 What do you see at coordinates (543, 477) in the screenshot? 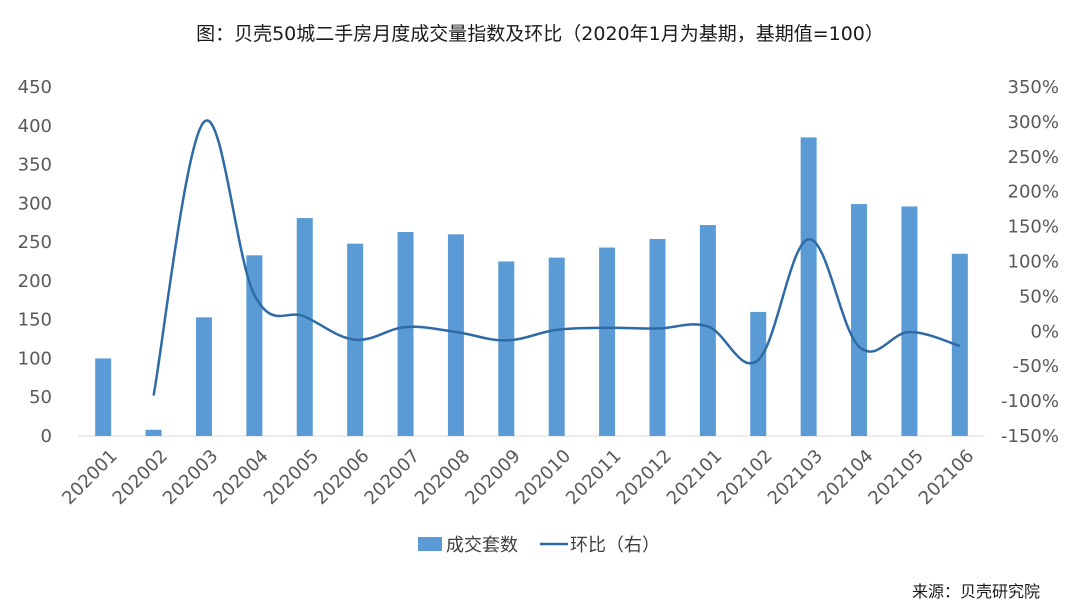
I see `x-axis-tick: 202010` at bounding box center [543, 477].